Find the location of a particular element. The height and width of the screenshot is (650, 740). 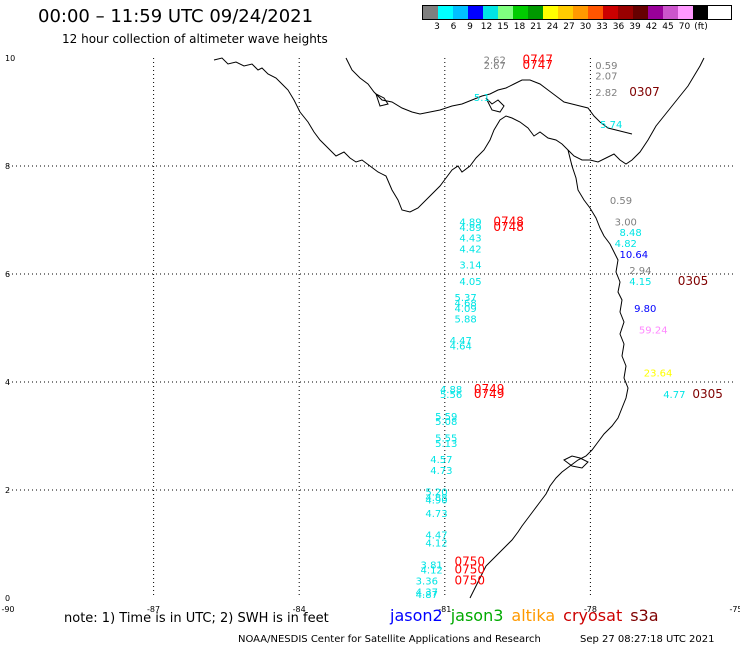

swh-value-label: 2.62 is located at coordinates (495, 60).